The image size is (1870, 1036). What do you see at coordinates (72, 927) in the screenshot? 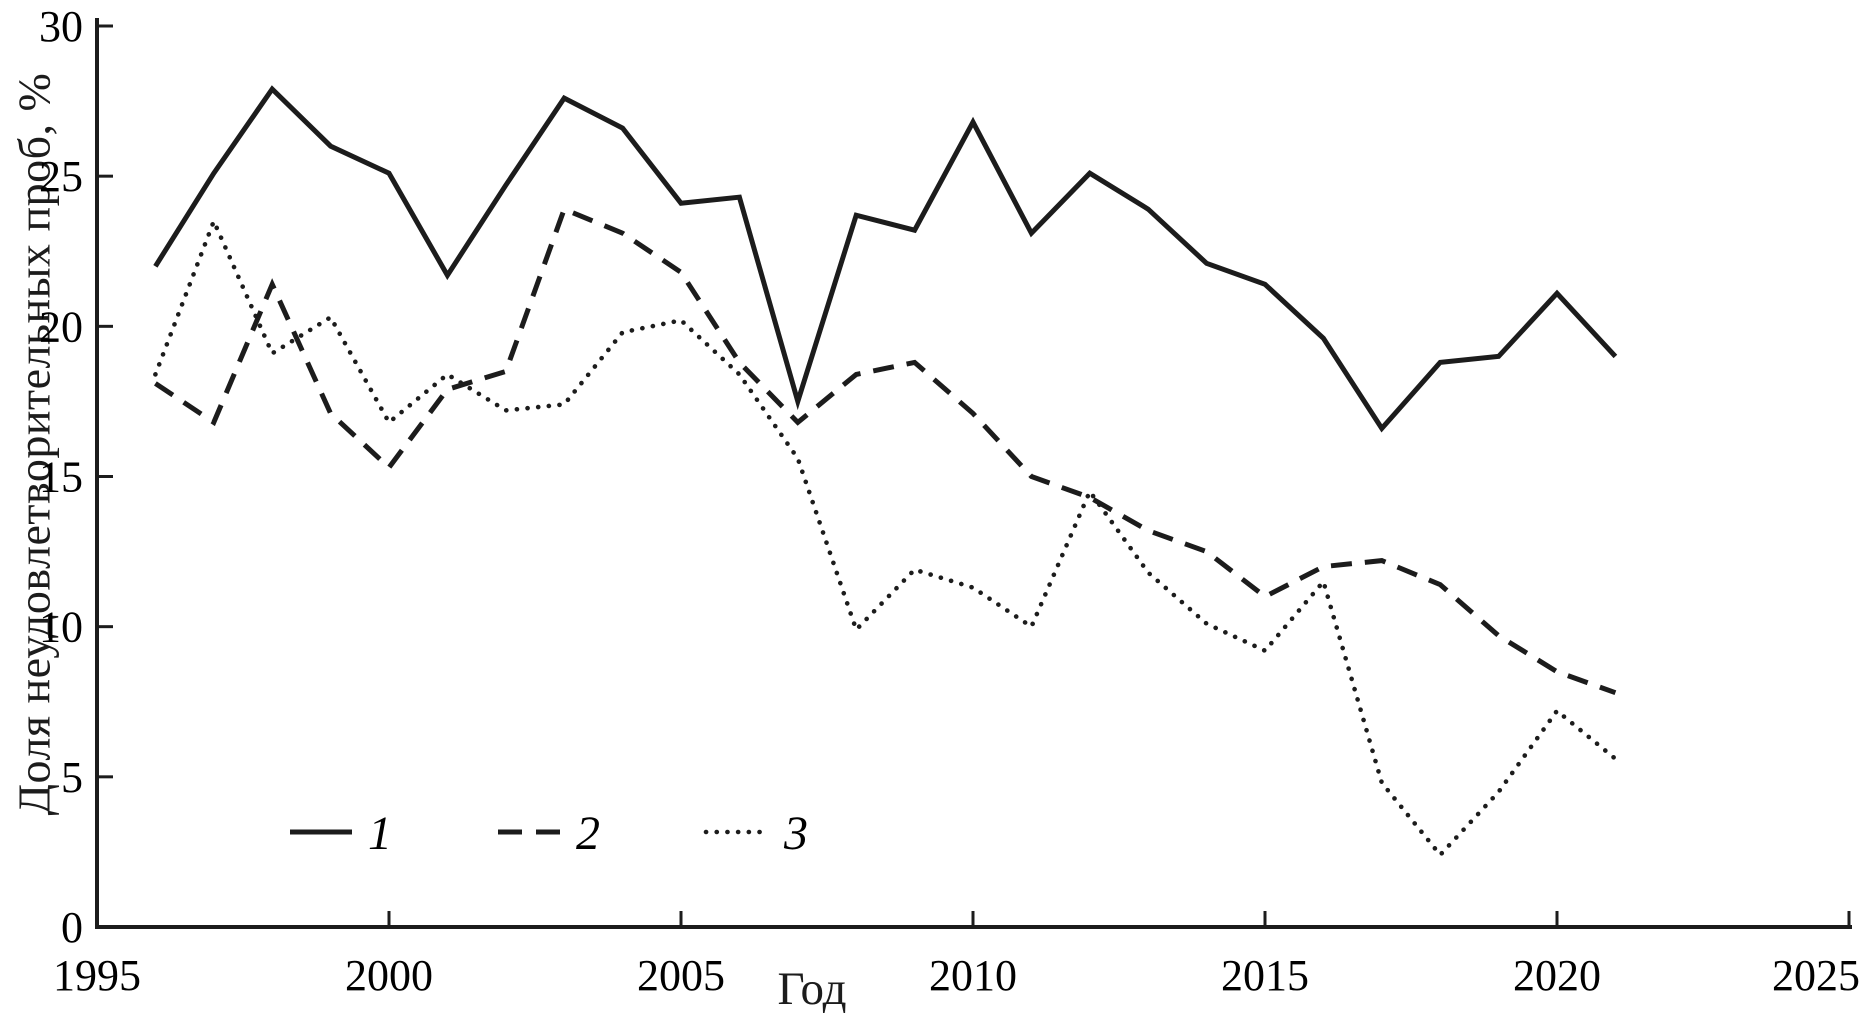
I see `y-tick-label: 0` at bounding box center [72, 927].